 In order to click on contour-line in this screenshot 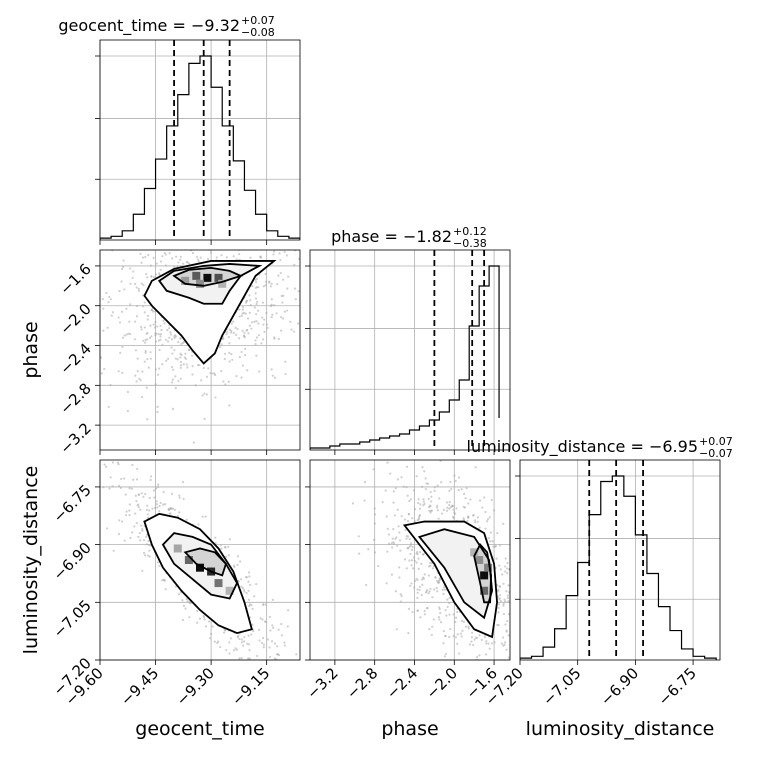, I will do `click(205, 562)`.